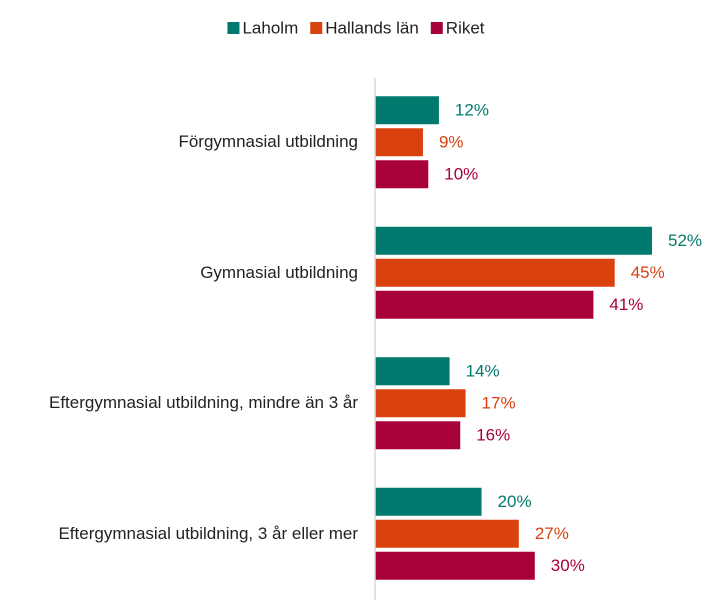 This screenshot has height=601, width=712. Describe the element at coordinates (685, 240) in the screenshot. I see `value-label: 52%` at that location.